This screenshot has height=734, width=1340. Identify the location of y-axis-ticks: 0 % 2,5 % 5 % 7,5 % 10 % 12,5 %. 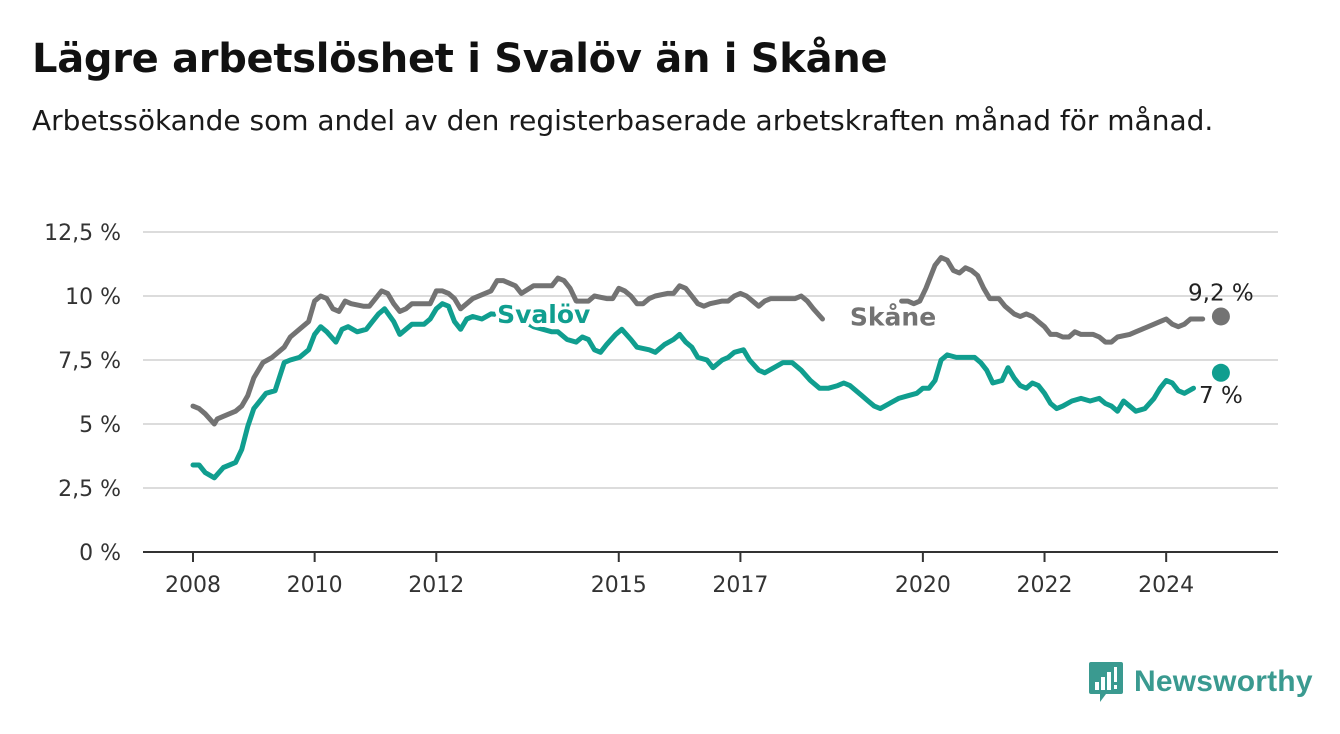
(82, 393).